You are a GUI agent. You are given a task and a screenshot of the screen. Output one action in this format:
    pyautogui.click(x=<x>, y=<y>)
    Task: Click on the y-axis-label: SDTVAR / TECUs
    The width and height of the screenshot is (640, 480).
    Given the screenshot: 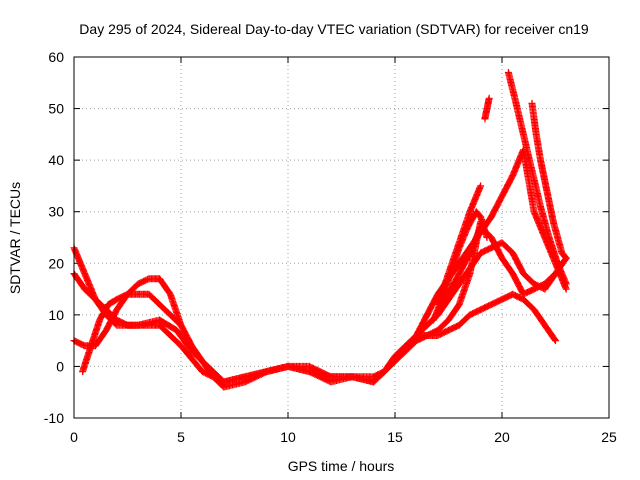 What is the action you would take?
    pyautogui.click(x=15, y=238)
    